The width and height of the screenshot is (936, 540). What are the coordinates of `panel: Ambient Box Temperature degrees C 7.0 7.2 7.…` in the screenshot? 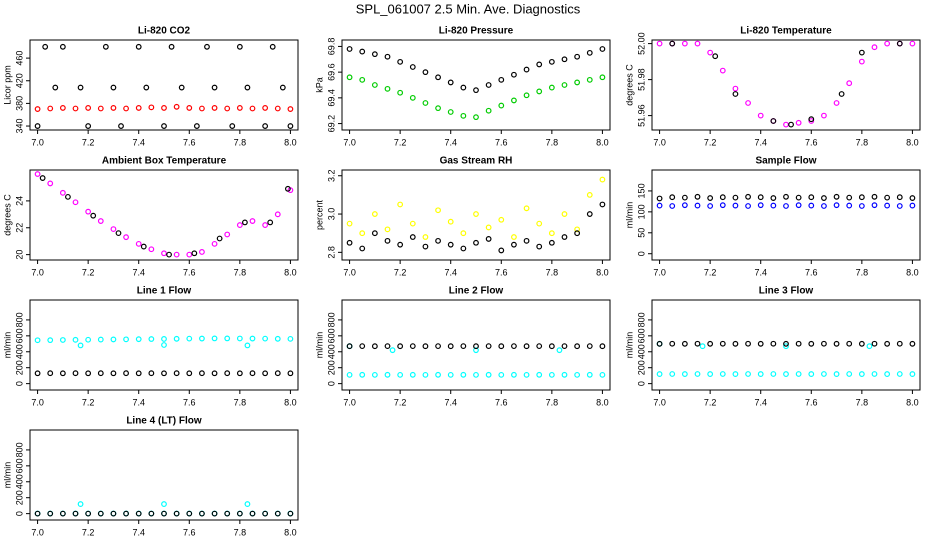 It's located at (150, 216).